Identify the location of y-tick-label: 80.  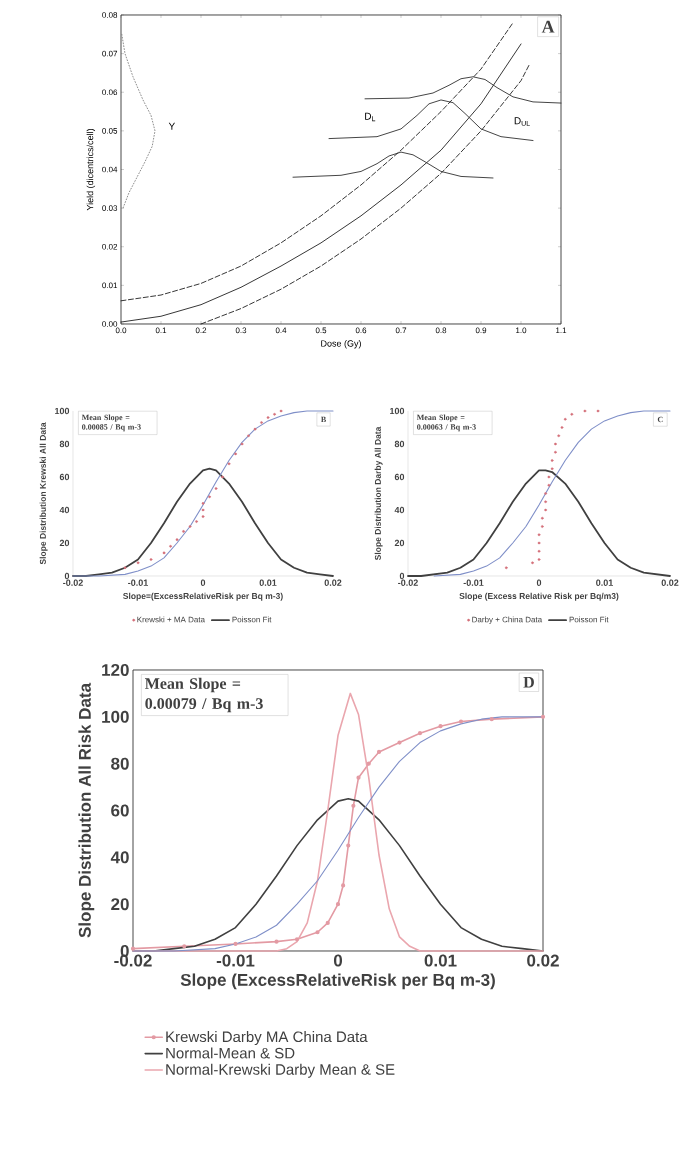
(64, 444).